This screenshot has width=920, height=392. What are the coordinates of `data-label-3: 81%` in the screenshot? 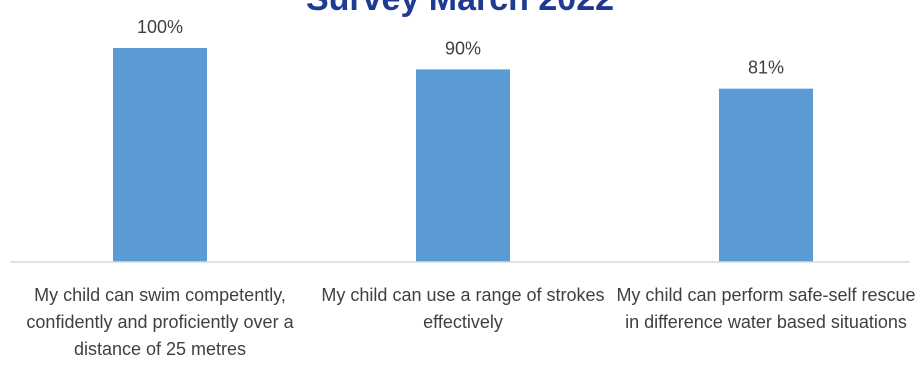 It's located at (766, 68).